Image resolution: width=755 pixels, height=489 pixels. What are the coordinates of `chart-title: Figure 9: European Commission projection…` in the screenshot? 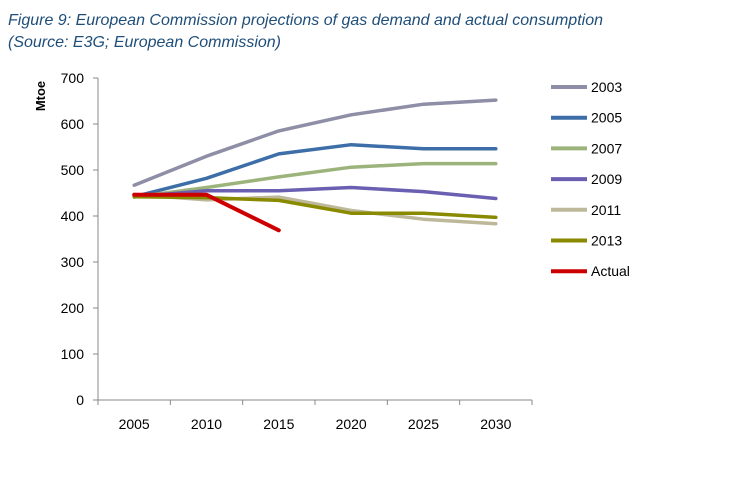 It's located at (378, 32).